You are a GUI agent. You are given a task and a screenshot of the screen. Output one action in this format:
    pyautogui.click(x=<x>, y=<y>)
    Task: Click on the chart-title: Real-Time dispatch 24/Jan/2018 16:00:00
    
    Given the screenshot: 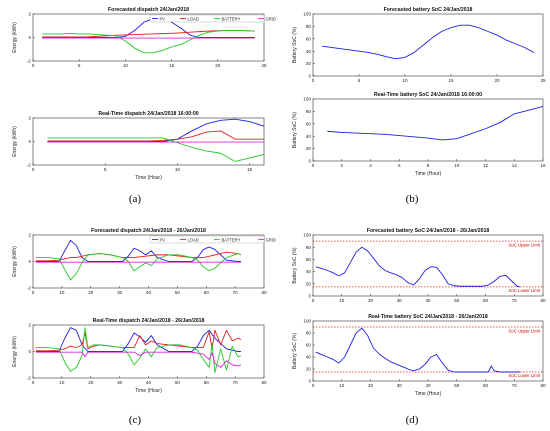 What is the action you would take?
    pyautogui.click(x=148, y=114)
    